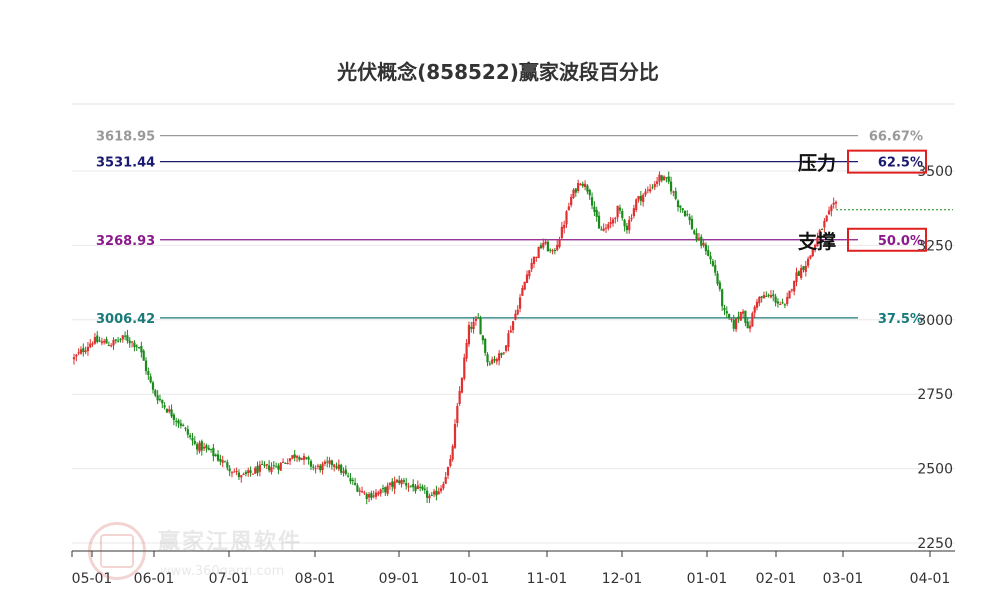  Describe the element at coordinates (930, 579) in the screenshot. I see `x-tick-label: 04-01` at that location.